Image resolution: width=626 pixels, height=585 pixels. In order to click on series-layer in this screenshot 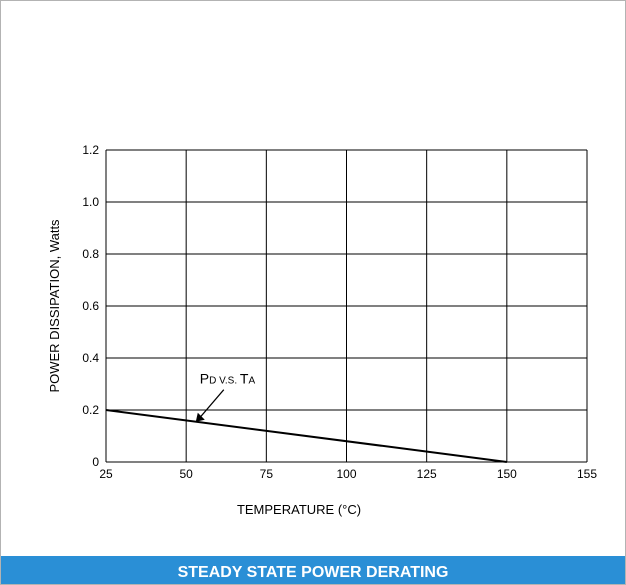, I will do `click(306, 436)`.